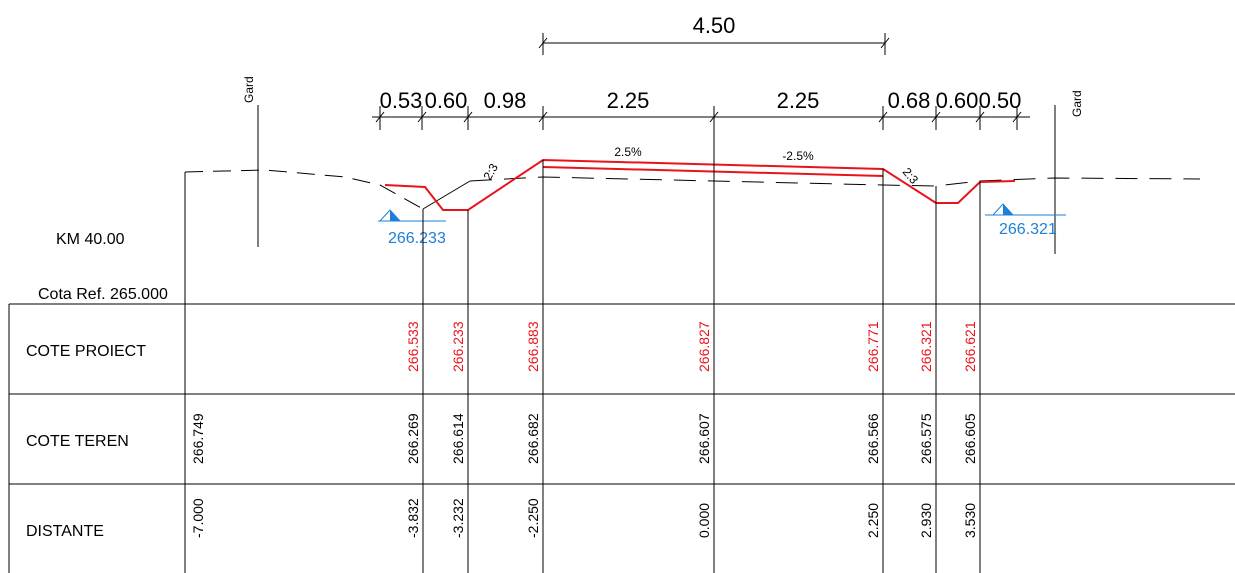 This screenshot has width=1235, height=573. What do you see at coordinates (926, 520) in the screenshot?
I see `distante-value: 2.930` at bounding box center [926, 520].